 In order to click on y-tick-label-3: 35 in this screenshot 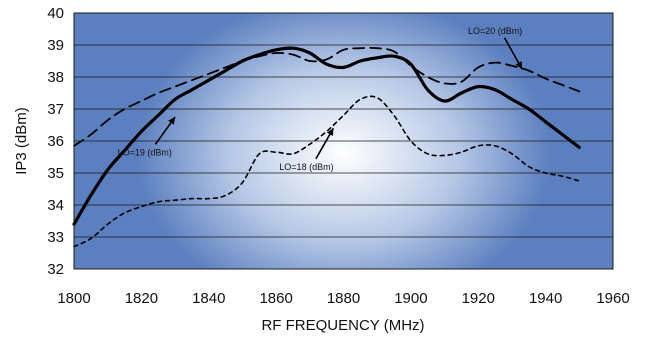, I will do `click(55, 173)`.